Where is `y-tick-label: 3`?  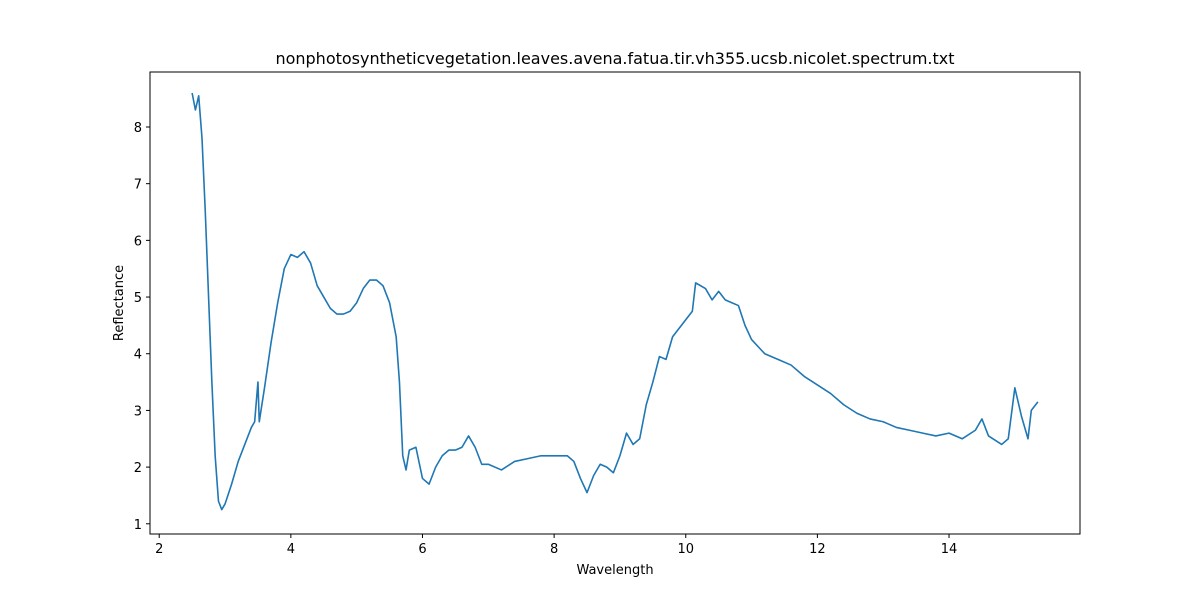 y-tick-label: 3 is located at coordinates (138, 411).